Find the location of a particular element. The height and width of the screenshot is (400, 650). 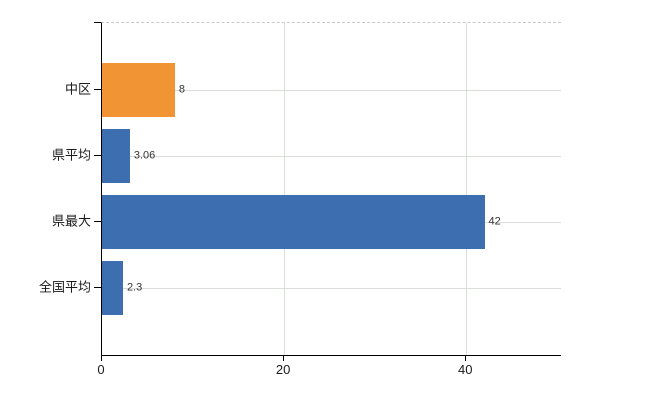

y-axis-end-tick is located at coordinates (97, 22).